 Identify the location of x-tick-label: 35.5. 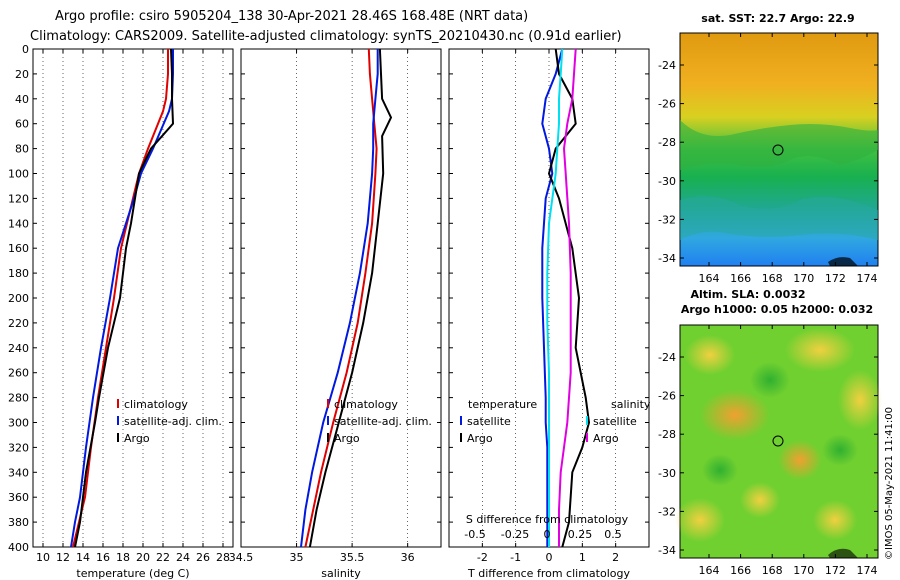
(352, 557).